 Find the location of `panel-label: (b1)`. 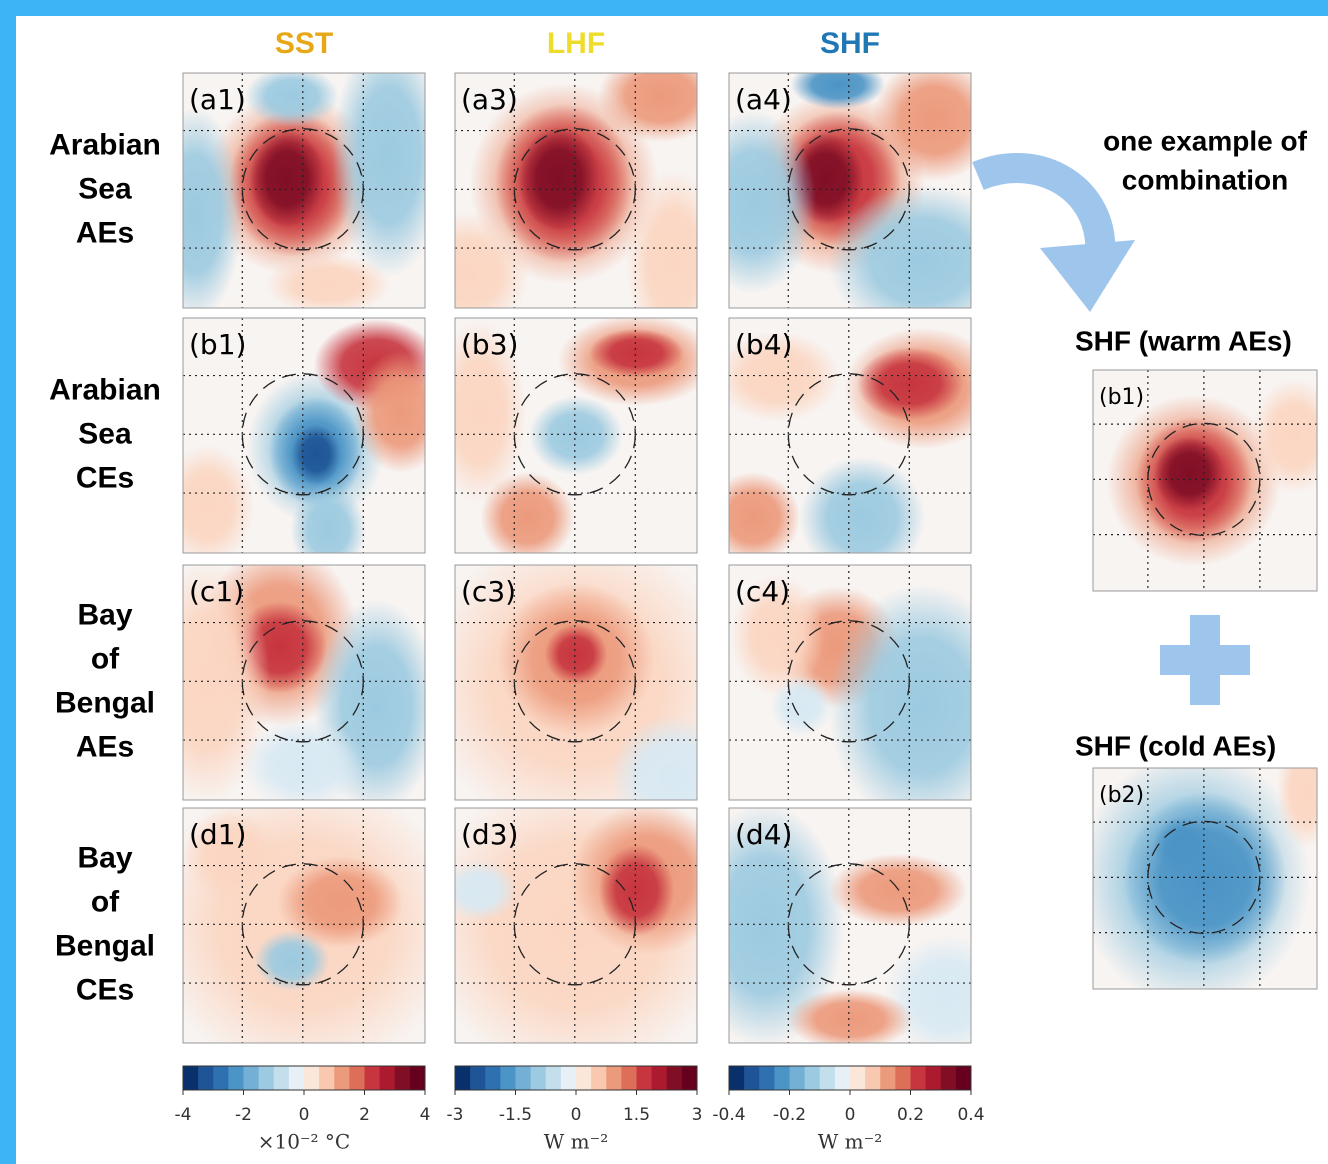

panel-label: (b1) is located at coordinates (1121, 397).